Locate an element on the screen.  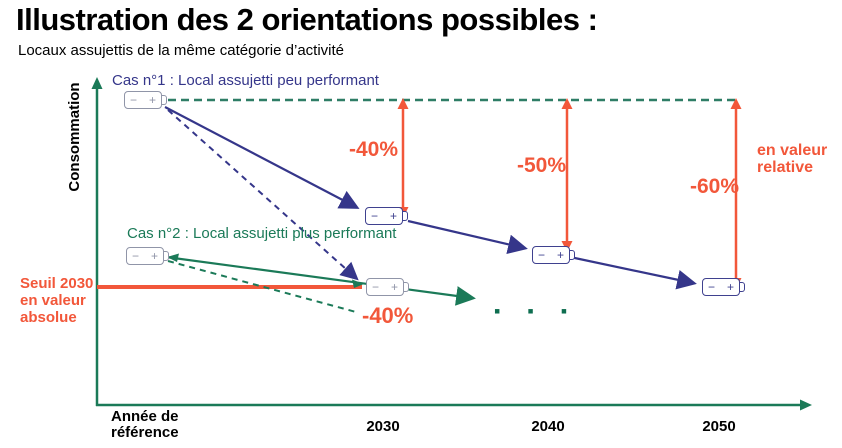
relative-pct-2040: -50% is located at coordinates (542, 165).